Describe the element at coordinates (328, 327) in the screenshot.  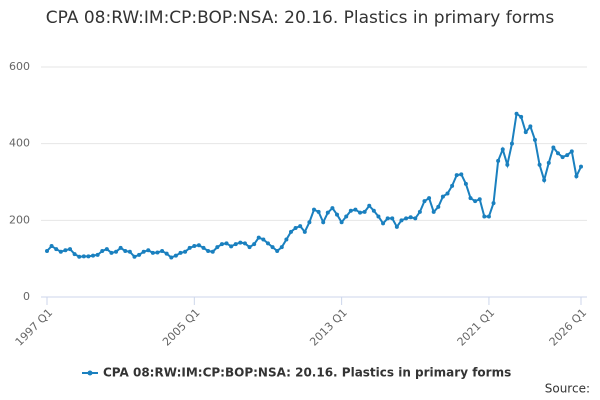
I see `x-tick-label: 2013 Q1` at that location.